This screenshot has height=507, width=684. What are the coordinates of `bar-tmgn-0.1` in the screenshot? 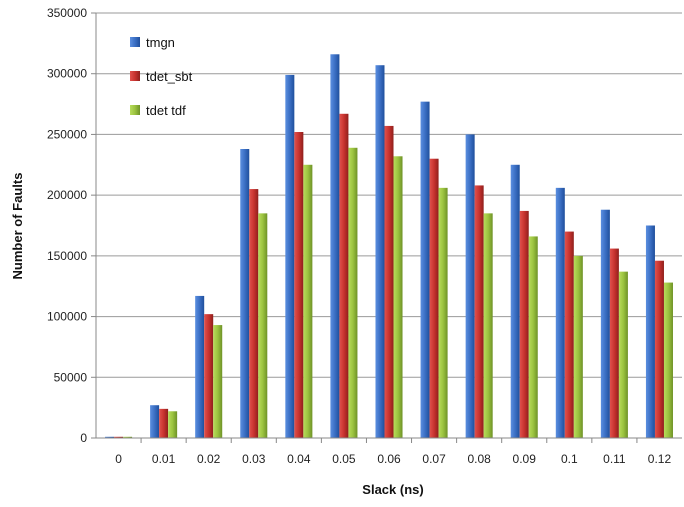 It's located at (560, 312).